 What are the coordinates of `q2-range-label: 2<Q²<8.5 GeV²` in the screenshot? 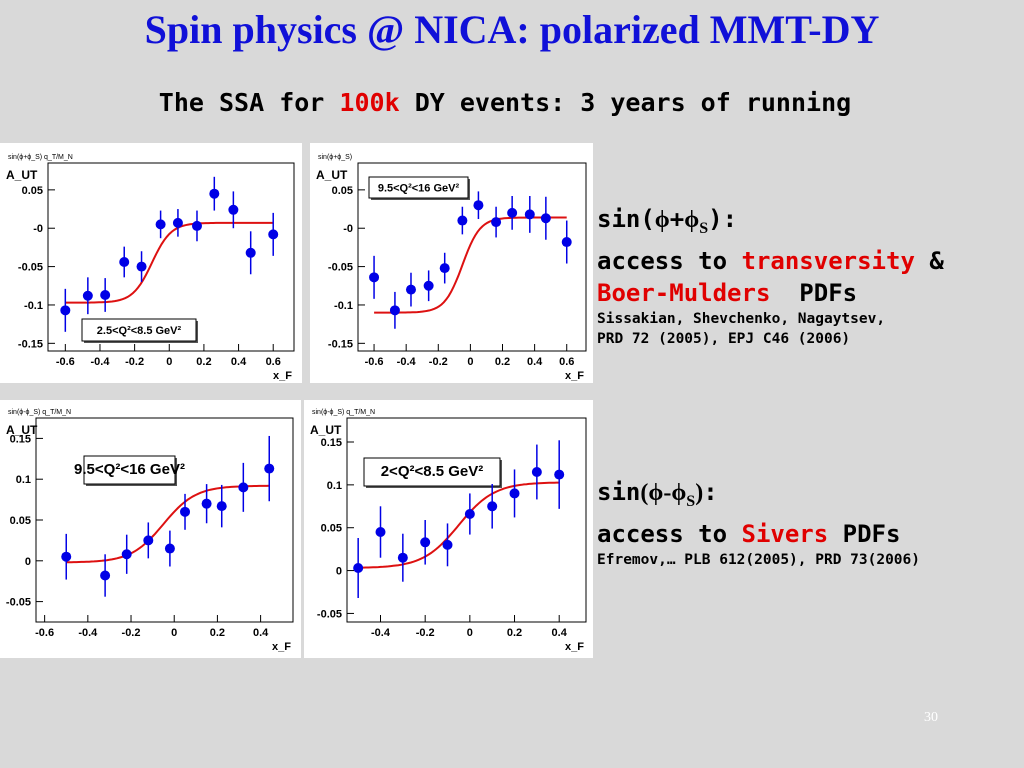 It's located at (432, 471).